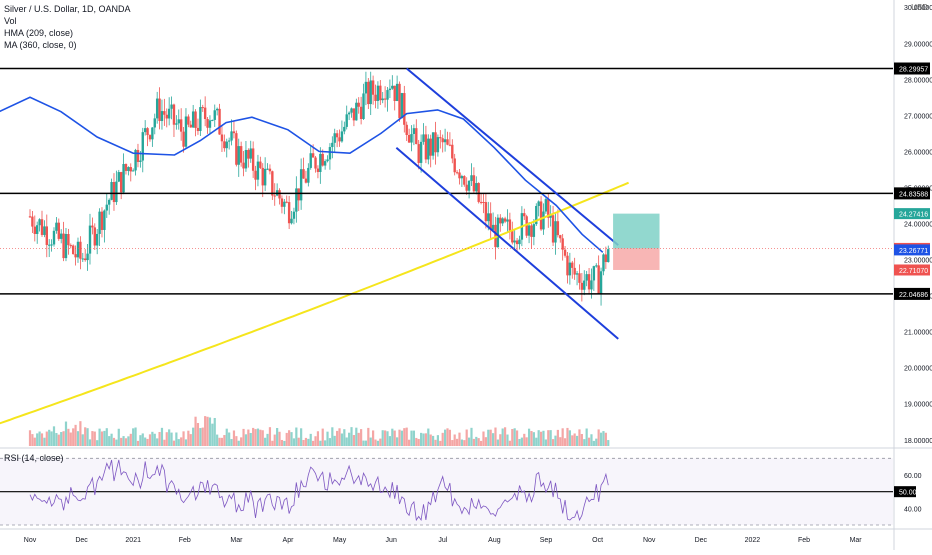 The height and width of the screenshot is (555, 932). I want to click on channel-trendline, so click(507, 243).